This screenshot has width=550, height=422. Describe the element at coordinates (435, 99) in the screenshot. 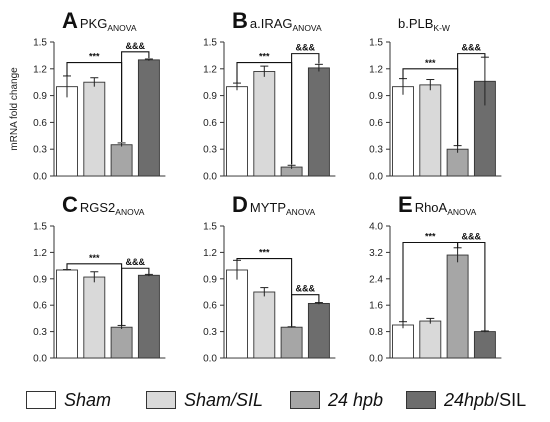

I see `chart-panel: 0.0 0.3 0.6 0.9 1.2 1.5 *** &&& b.PLBK-W` at that location.